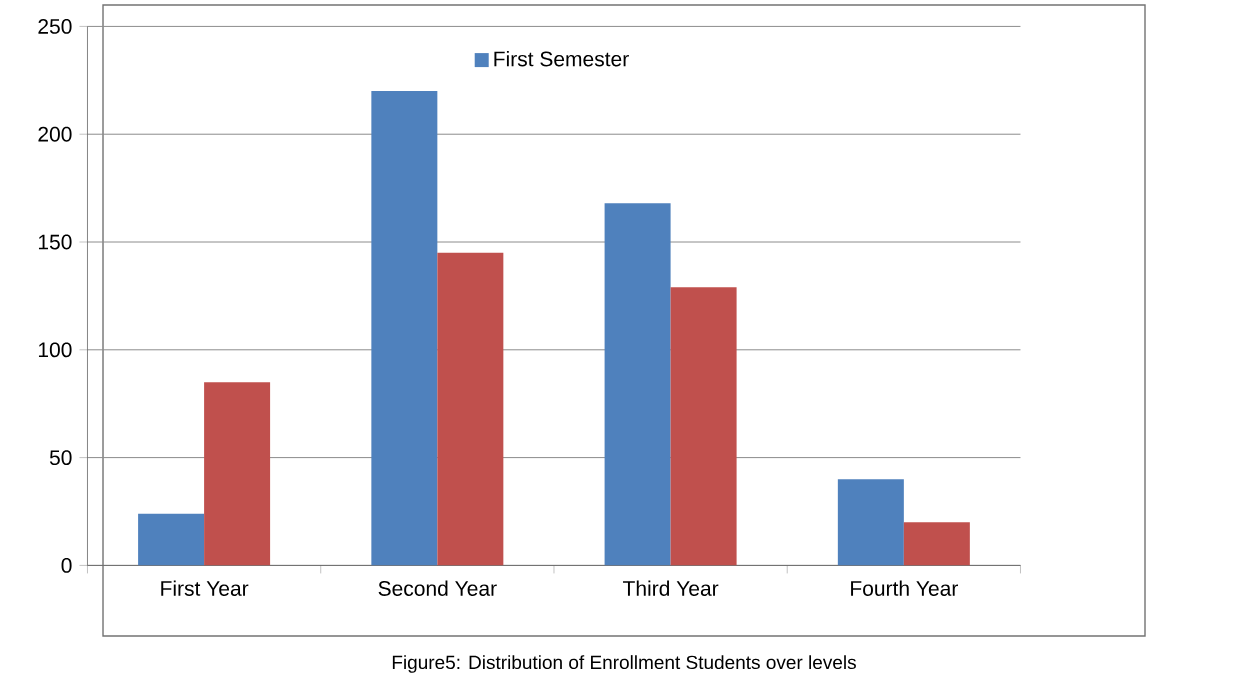 The image size is (1242, 684). I want to click on x-tick-label: Fourth Year, so click(904, 588).